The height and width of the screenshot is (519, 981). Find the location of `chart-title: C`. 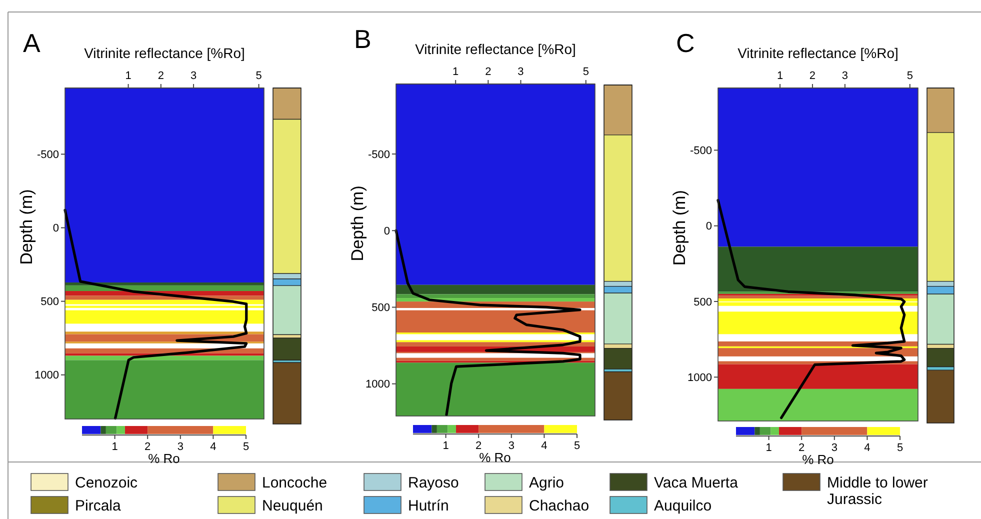

chart-title: C is located at coordinates (685, 43).